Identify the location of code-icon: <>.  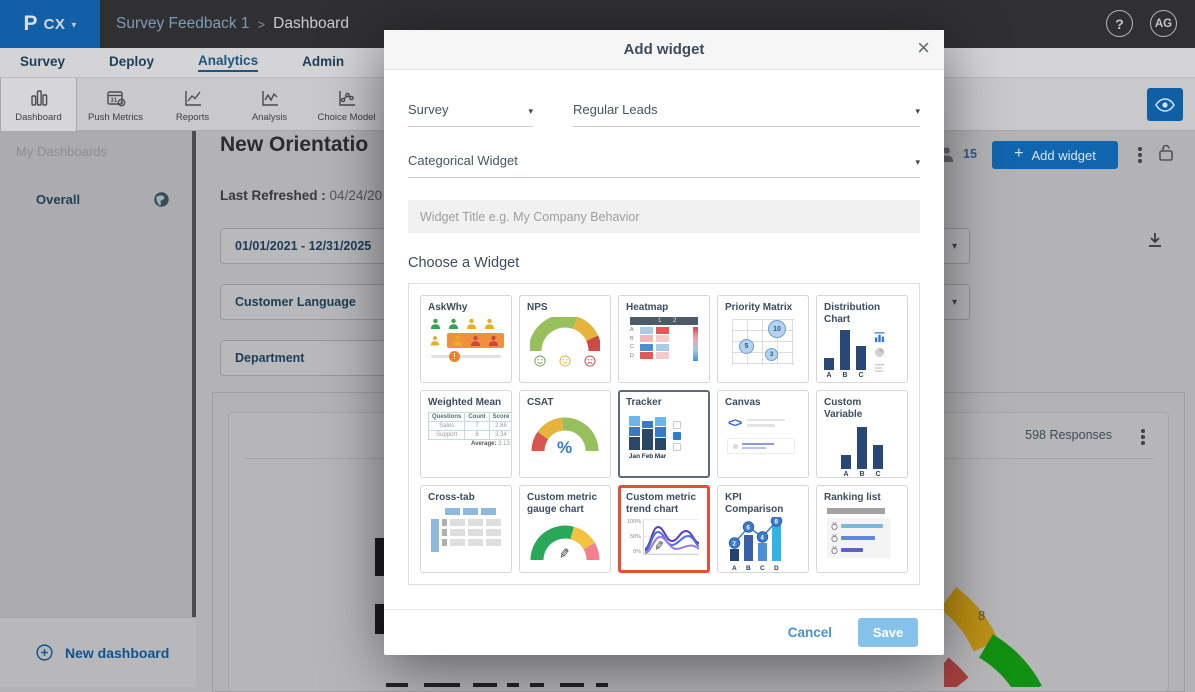
(735, 422).